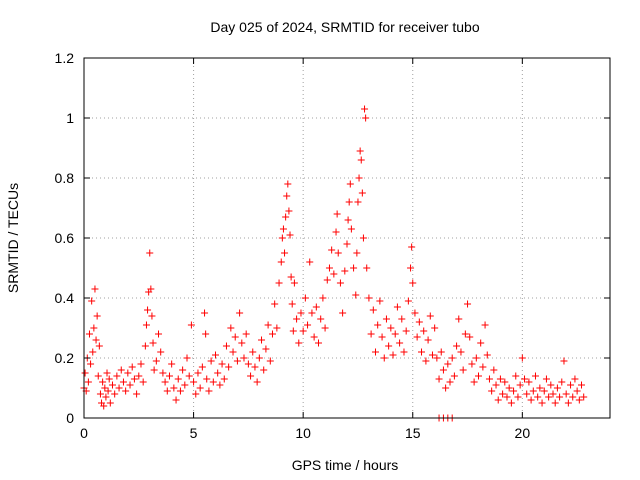 This screenshot has height=480, width=640. I want to click on y-tick-label: 1, so click(70, 118).